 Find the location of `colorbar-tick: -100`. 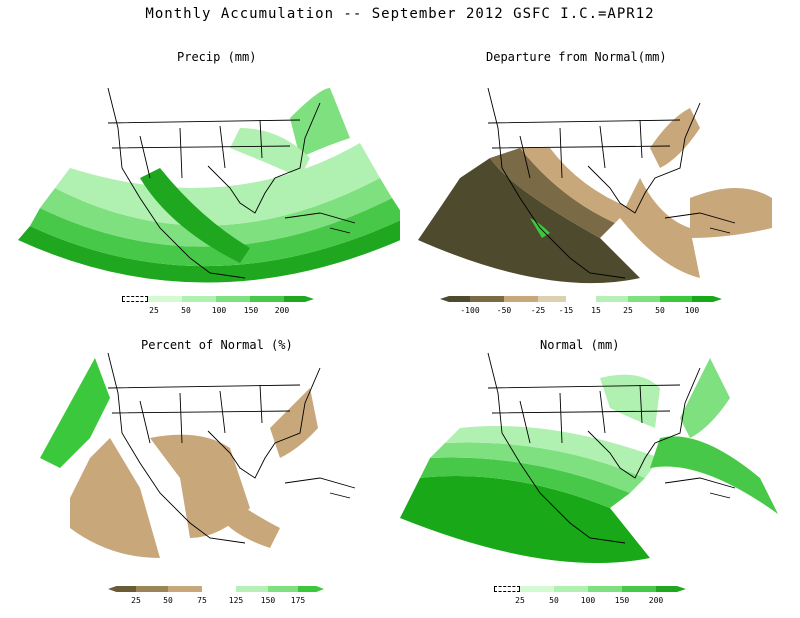

colorbar-tick: -100 is located at coordinates (470, 310).